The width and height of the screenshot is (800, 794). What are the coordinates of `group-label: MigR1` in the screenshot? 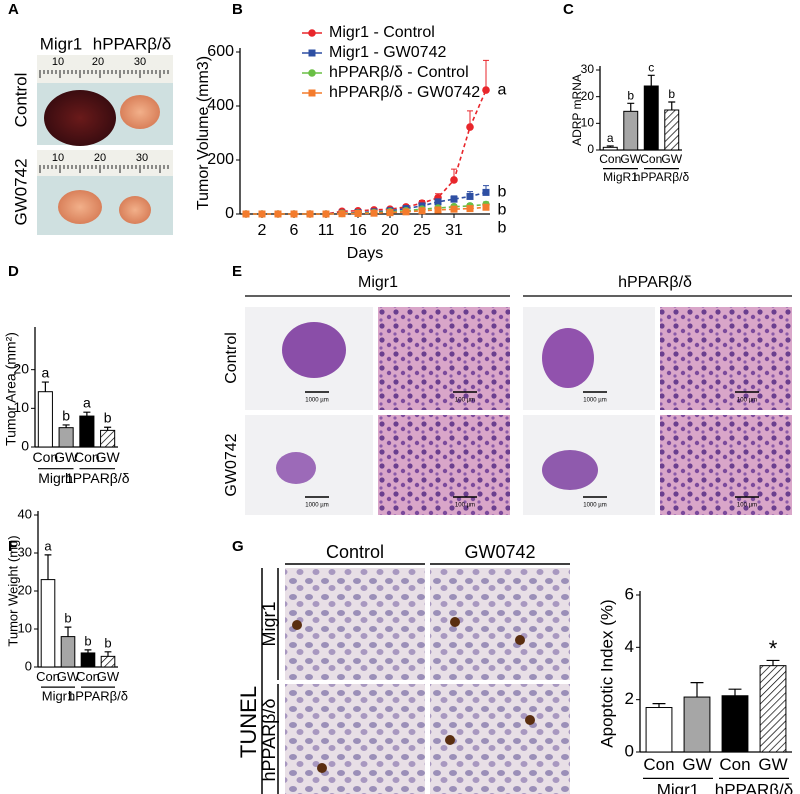 It's located at (620, 177).